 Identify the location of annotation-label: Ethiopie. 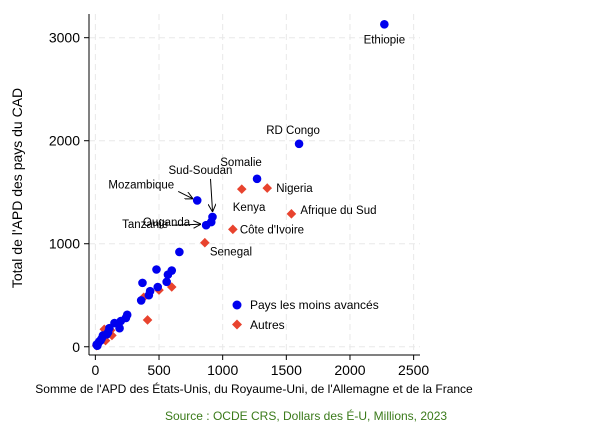
(385, 40).